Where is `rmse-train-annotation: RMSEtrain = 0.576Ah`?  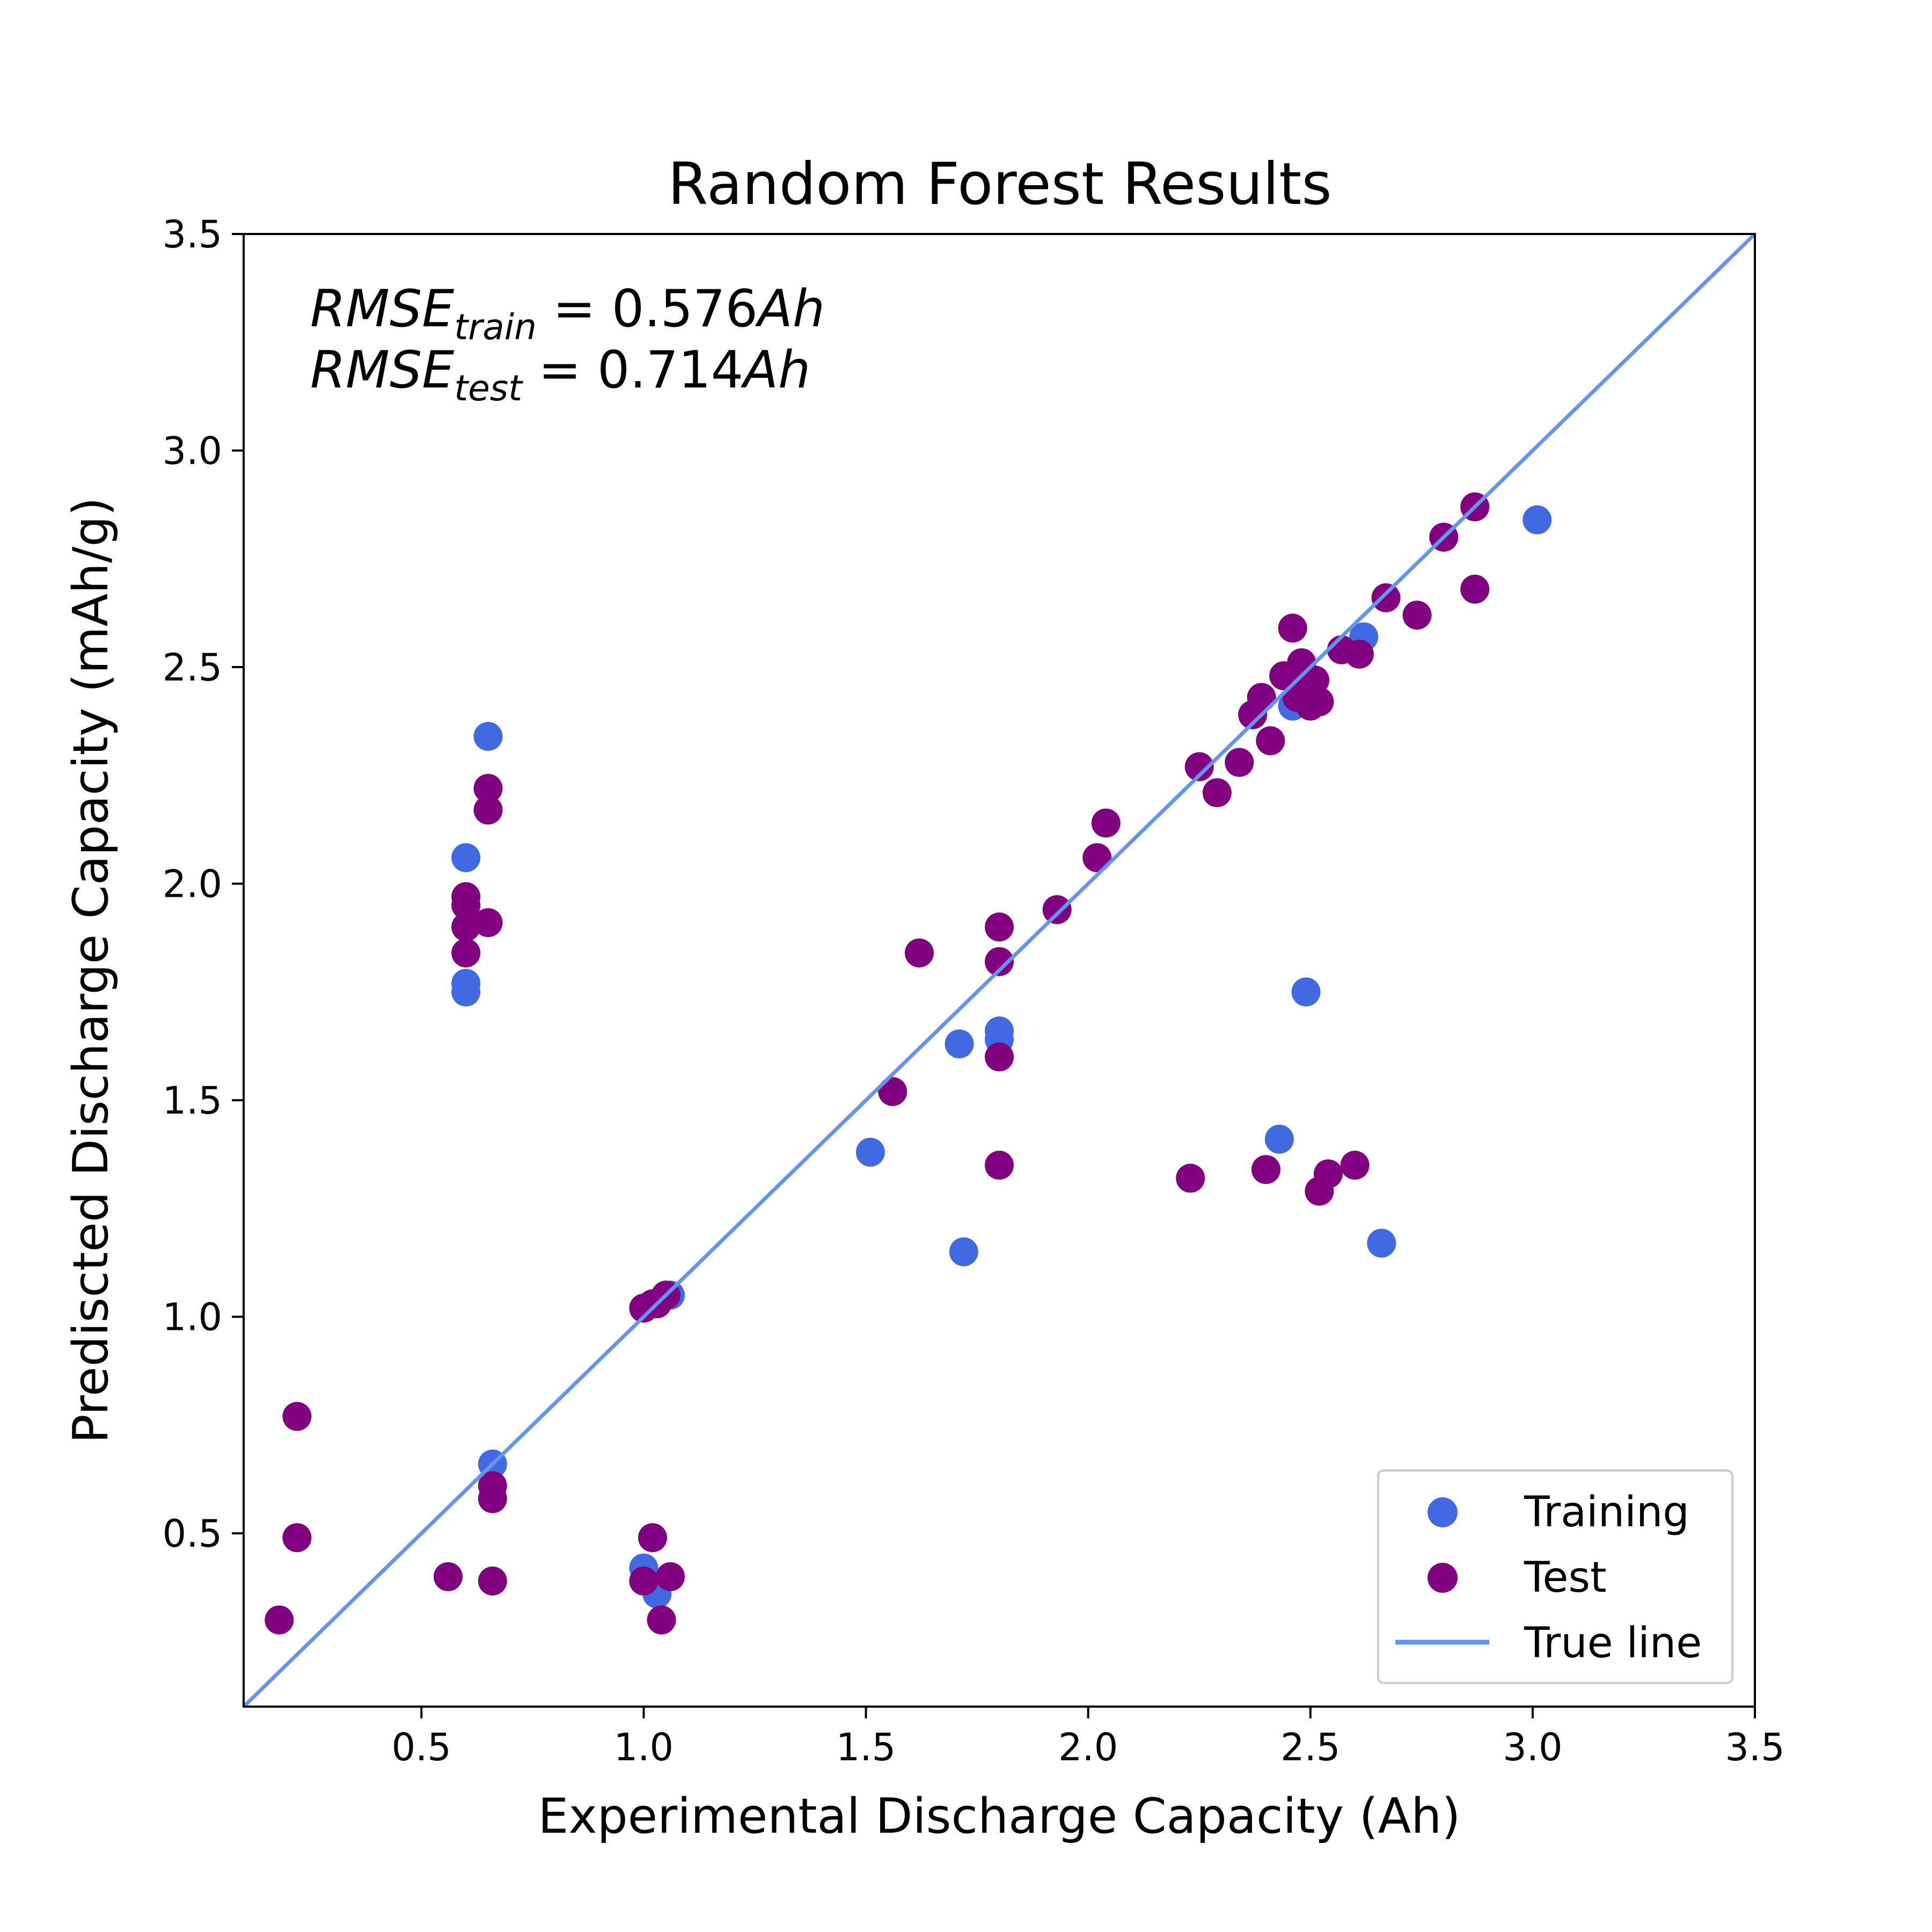 rmse-train-annotation: RMSEtrain = 0.576Ah is located at coordinates (567, 314).